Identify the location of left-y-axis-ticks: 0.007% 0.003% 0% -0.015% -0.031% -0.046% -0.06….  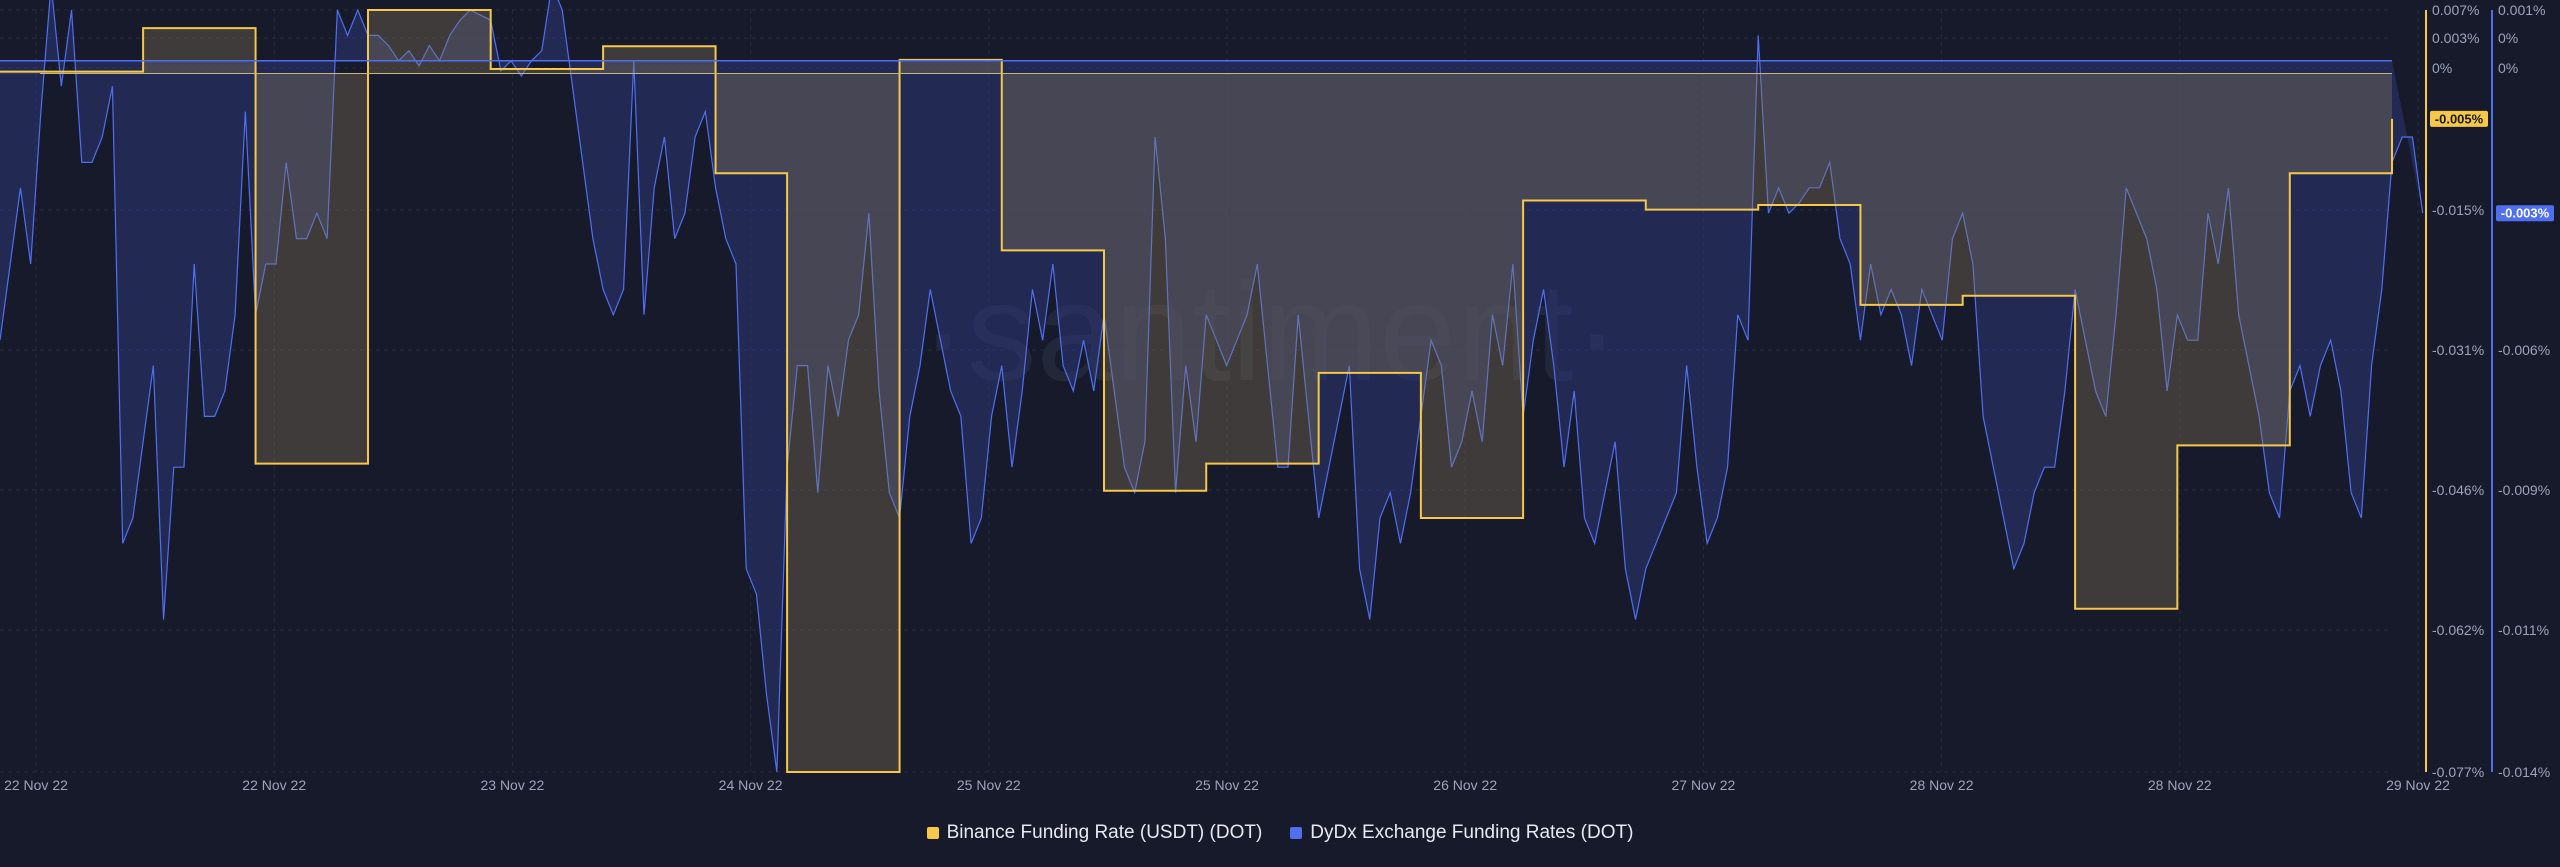
(2458, 391).